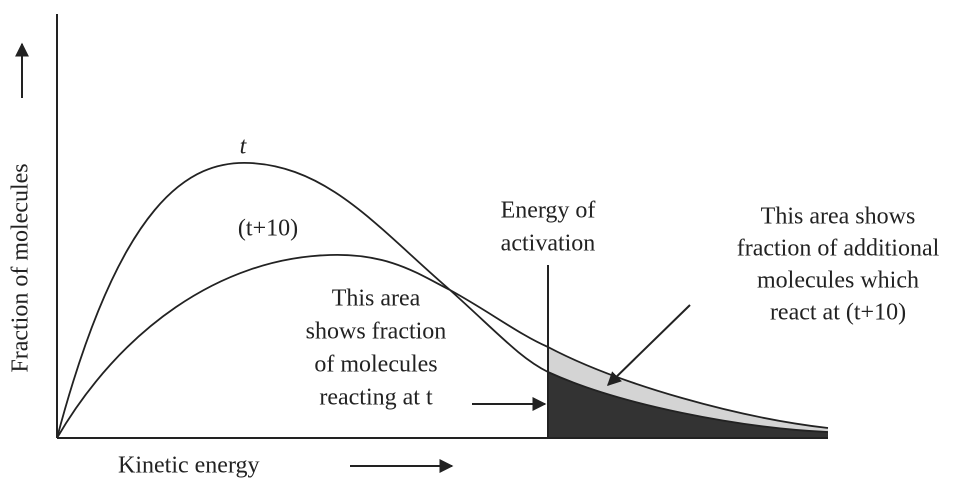 The image size is (980, 481). What do you see at coordinates (376, 299) in the screenshot?
I see `label-line: This area` at bounding box center [376, 299].